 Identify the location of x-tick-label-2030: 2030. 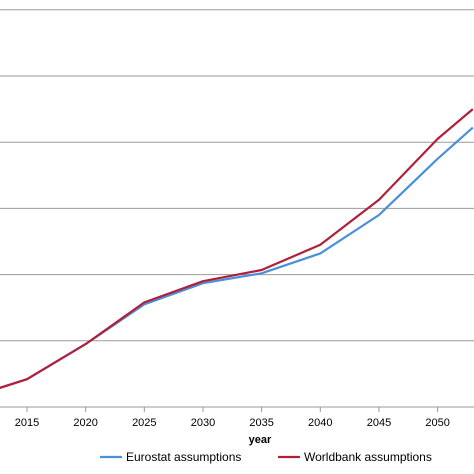
(203, 423).